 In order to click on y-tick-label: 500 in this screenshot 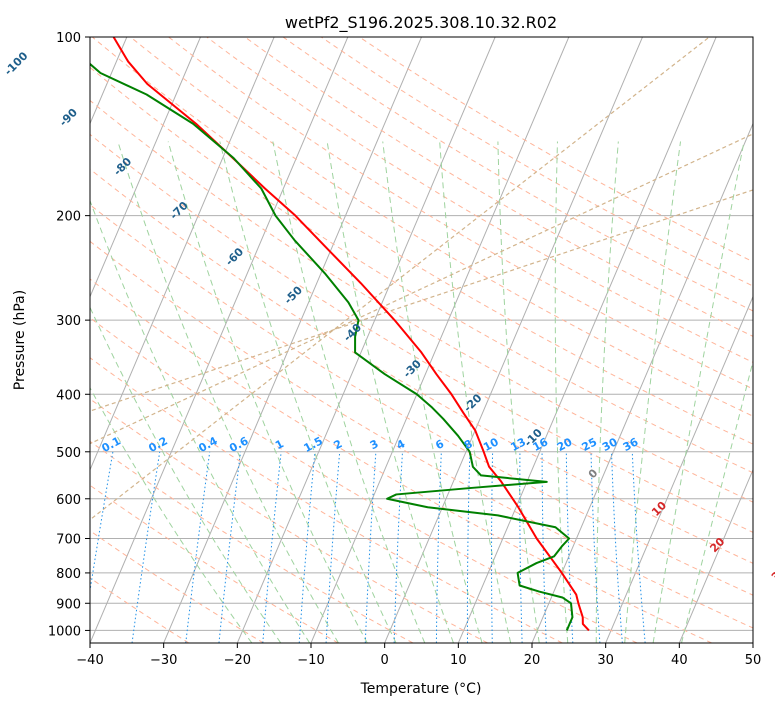, I will do `click(68, 453)`.